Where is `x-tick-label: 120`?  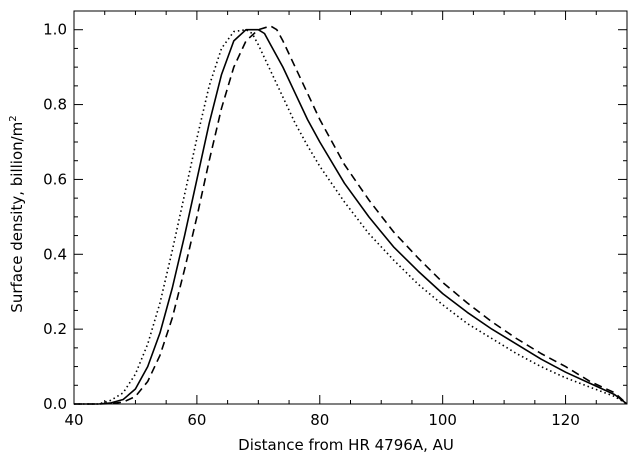 x-tick-label: 120 is located at coordinates (565, 420).